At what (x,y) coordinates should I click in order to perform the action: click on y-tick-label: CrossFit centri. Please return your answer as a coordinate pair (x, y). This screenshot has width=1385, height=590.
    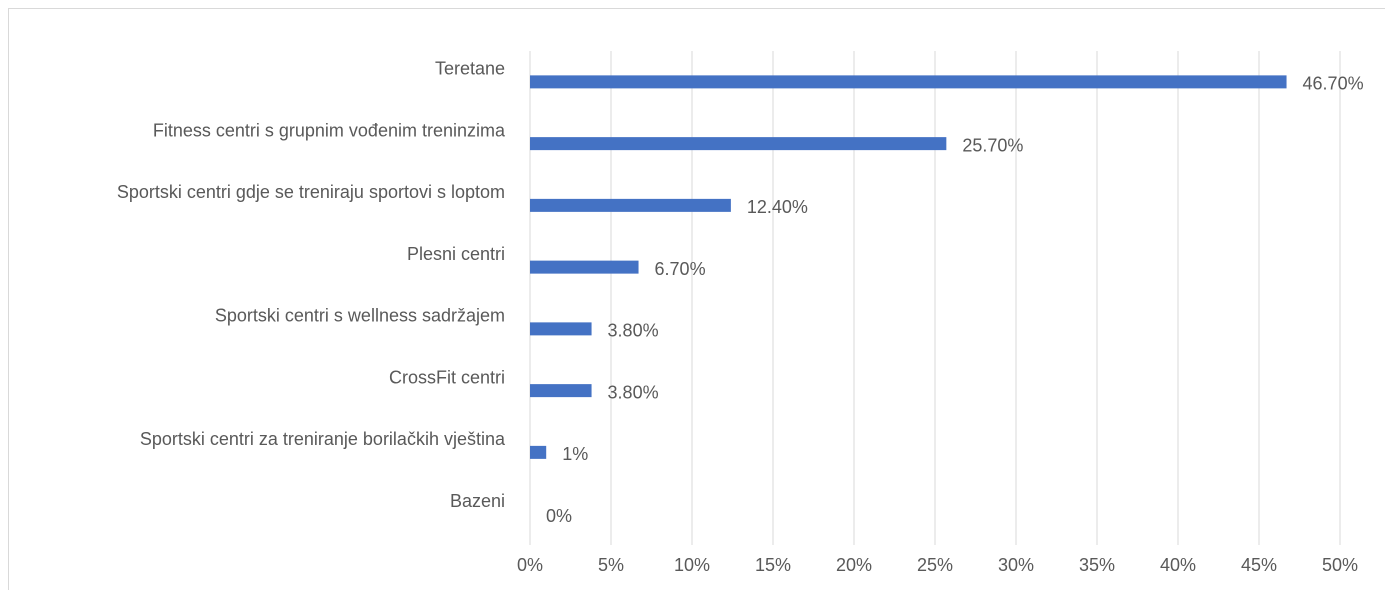
    Looking at the image, I should click on (447, 377).